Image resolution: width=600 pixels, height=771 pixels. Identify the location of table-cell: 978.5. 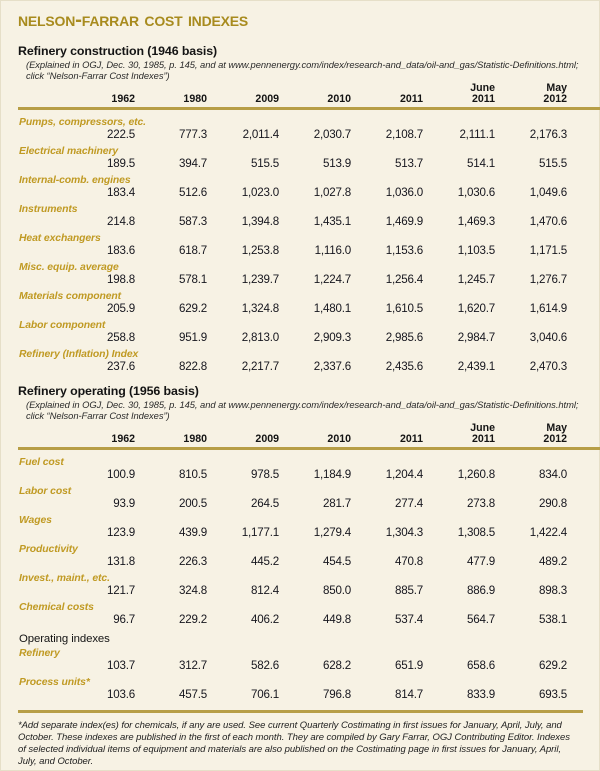
(264, 474).